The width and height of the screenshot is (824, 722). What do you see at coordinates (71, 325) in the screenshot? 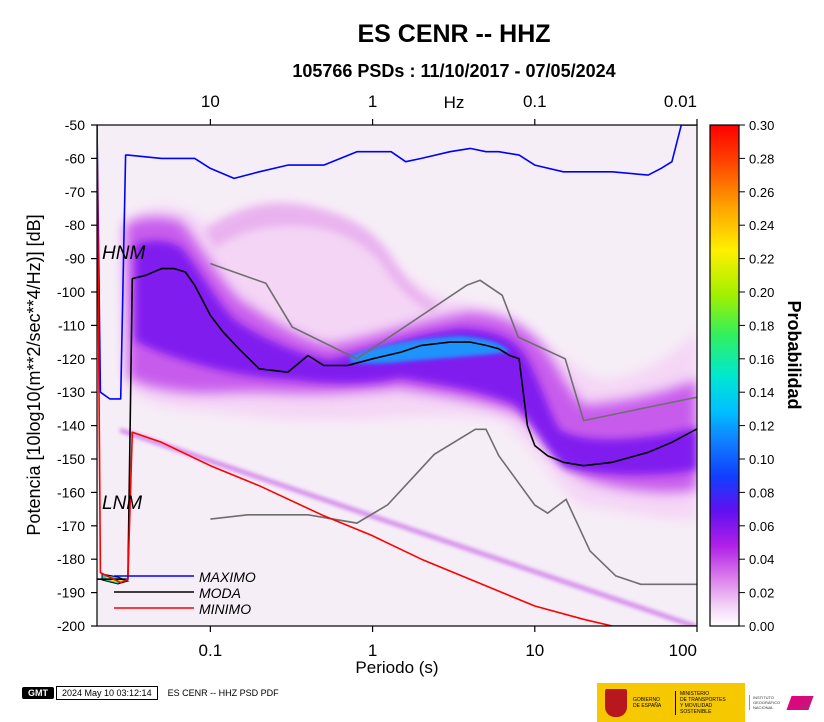
I see `y-tick-label: -110` at bounding box center [71, 325].